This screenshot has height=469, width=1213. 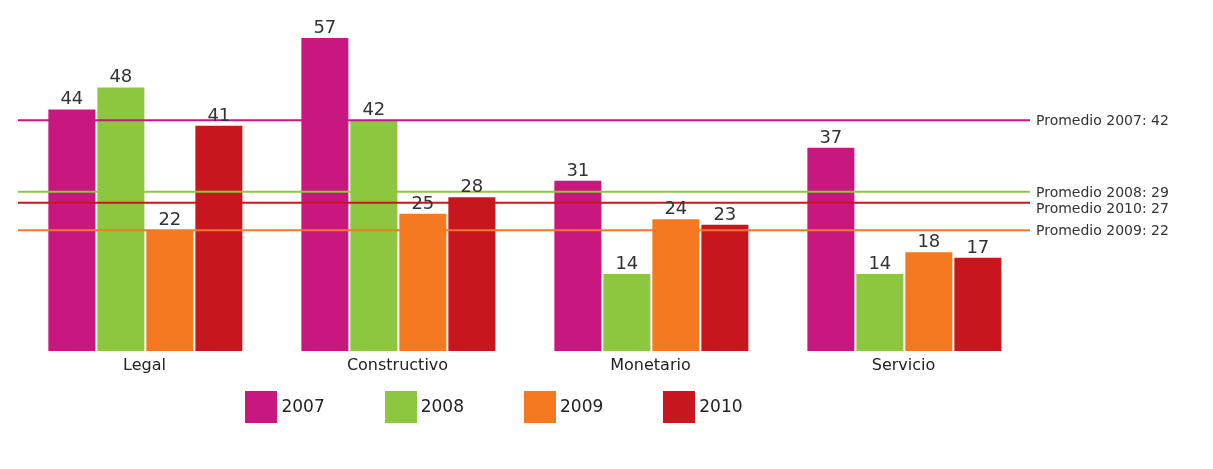 What do you see at coordinates (303, 406) in the screenshot?
I see `legend-label: 2007` at bounding box center [303, 406].